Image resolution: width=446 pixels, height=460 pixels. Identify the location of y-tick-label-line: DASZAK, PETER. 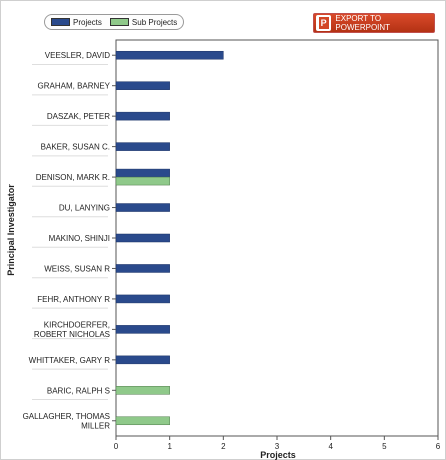
(78, 116).